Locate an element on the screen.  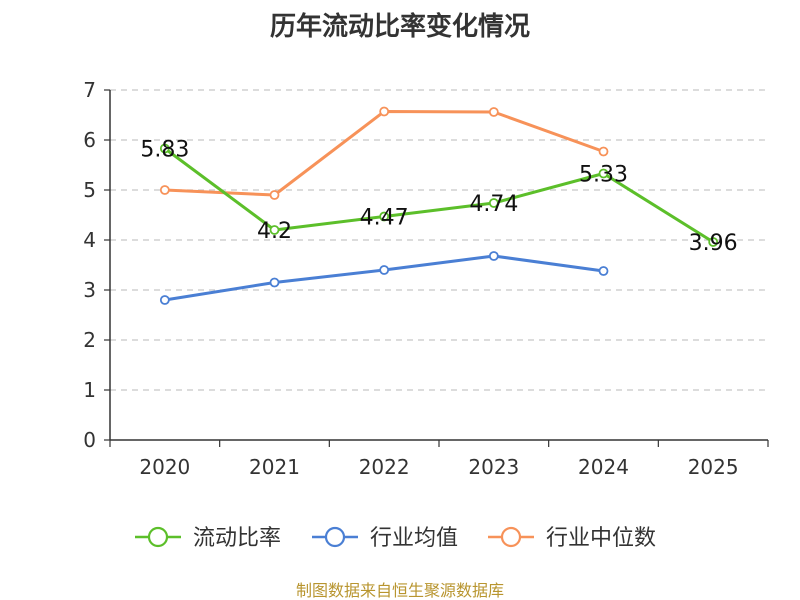
y-tick-label: 3 is located at coordinates (89, 290).